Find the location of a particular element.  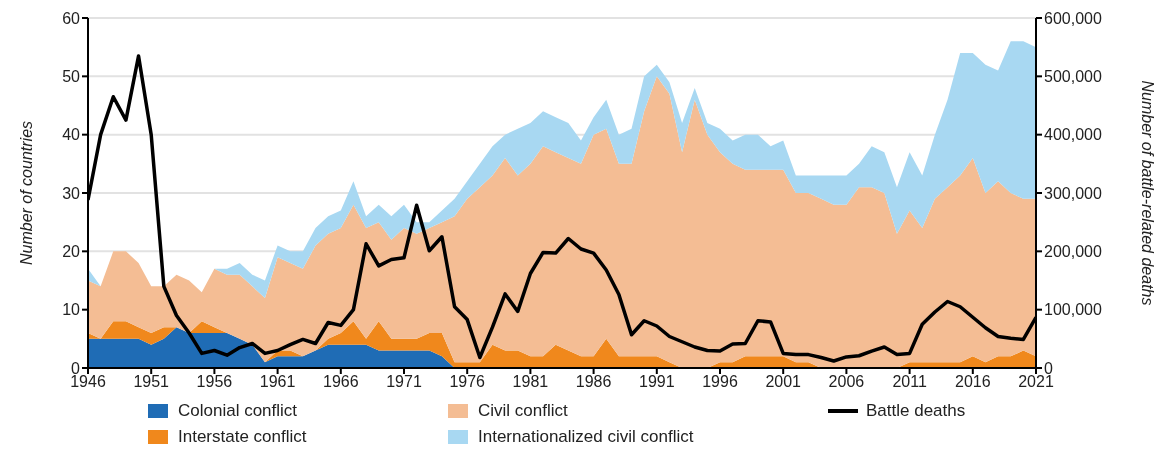

y-axis-title: Number of countries is located at coordinates (26, 193).